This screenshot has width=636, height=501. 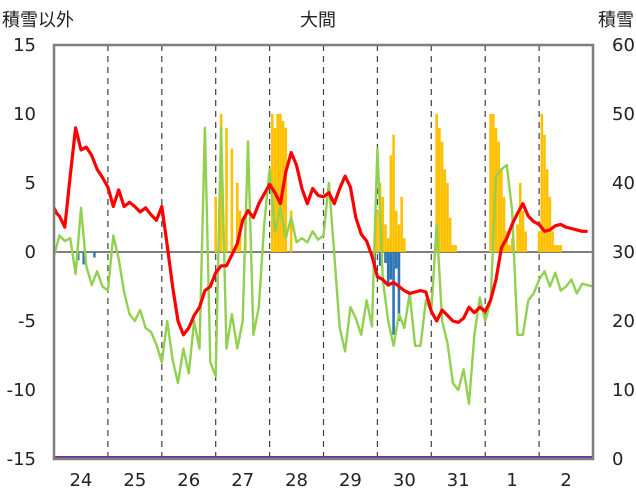 What do you see at coordinates (565, 480) in the screenshot?
I see `x-tick-label: 2` at bounding box center [565, 480].